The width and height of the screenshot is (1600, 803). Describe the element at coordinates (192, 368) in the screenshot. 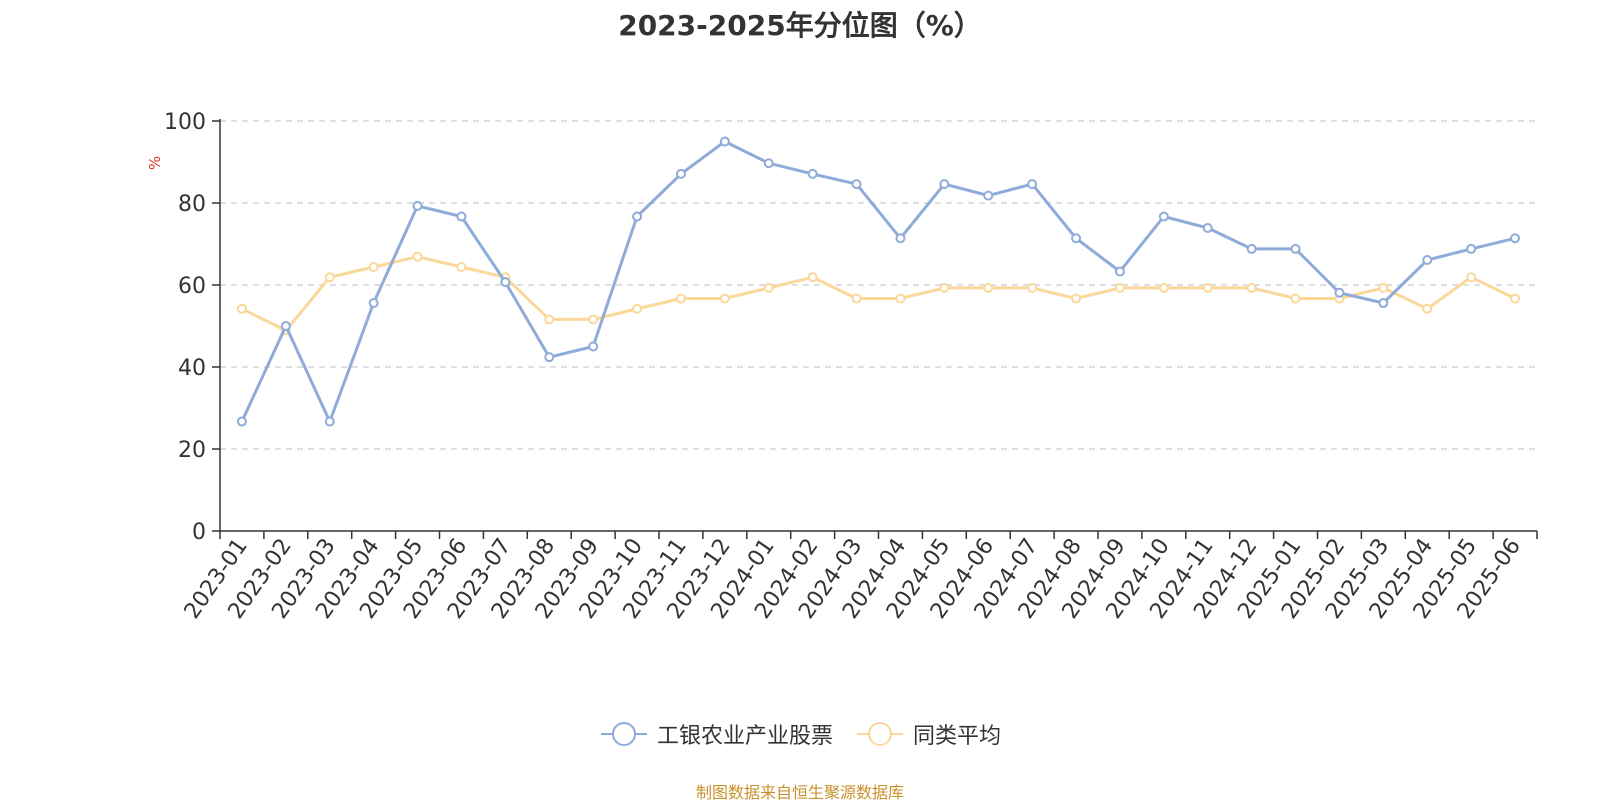

I see `y-tick-label-40: 40` at that location.